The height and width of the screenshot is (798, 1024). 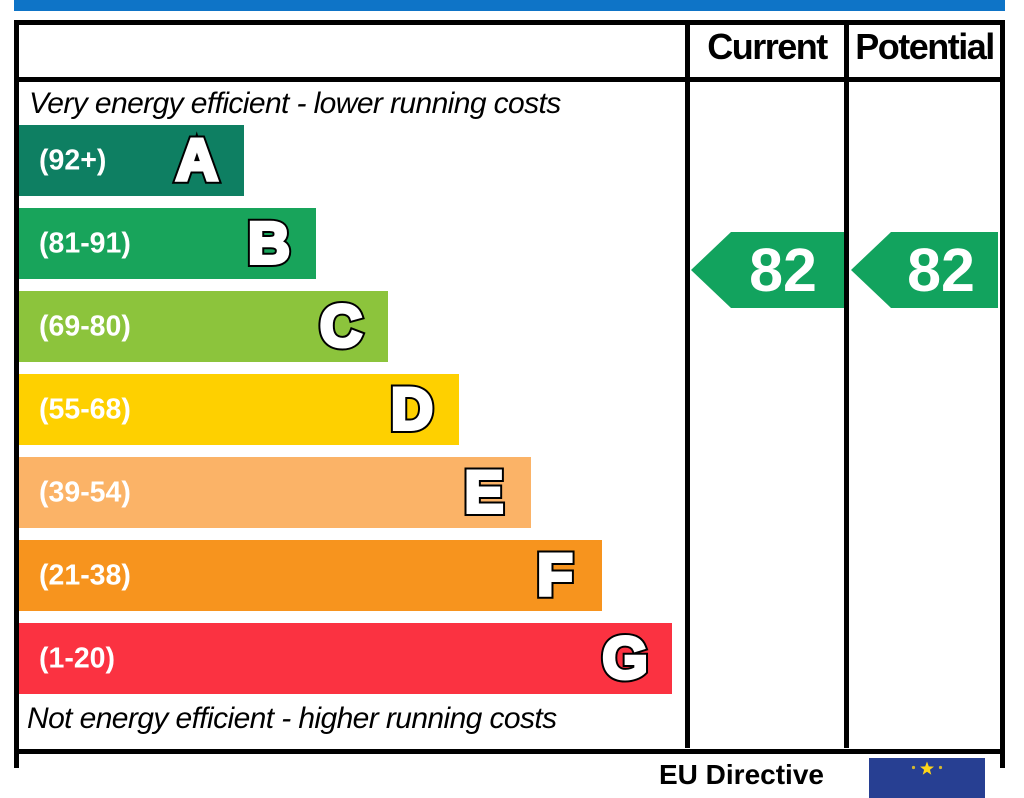 I want to click on svg-text: A, so click(x=197, y=159).